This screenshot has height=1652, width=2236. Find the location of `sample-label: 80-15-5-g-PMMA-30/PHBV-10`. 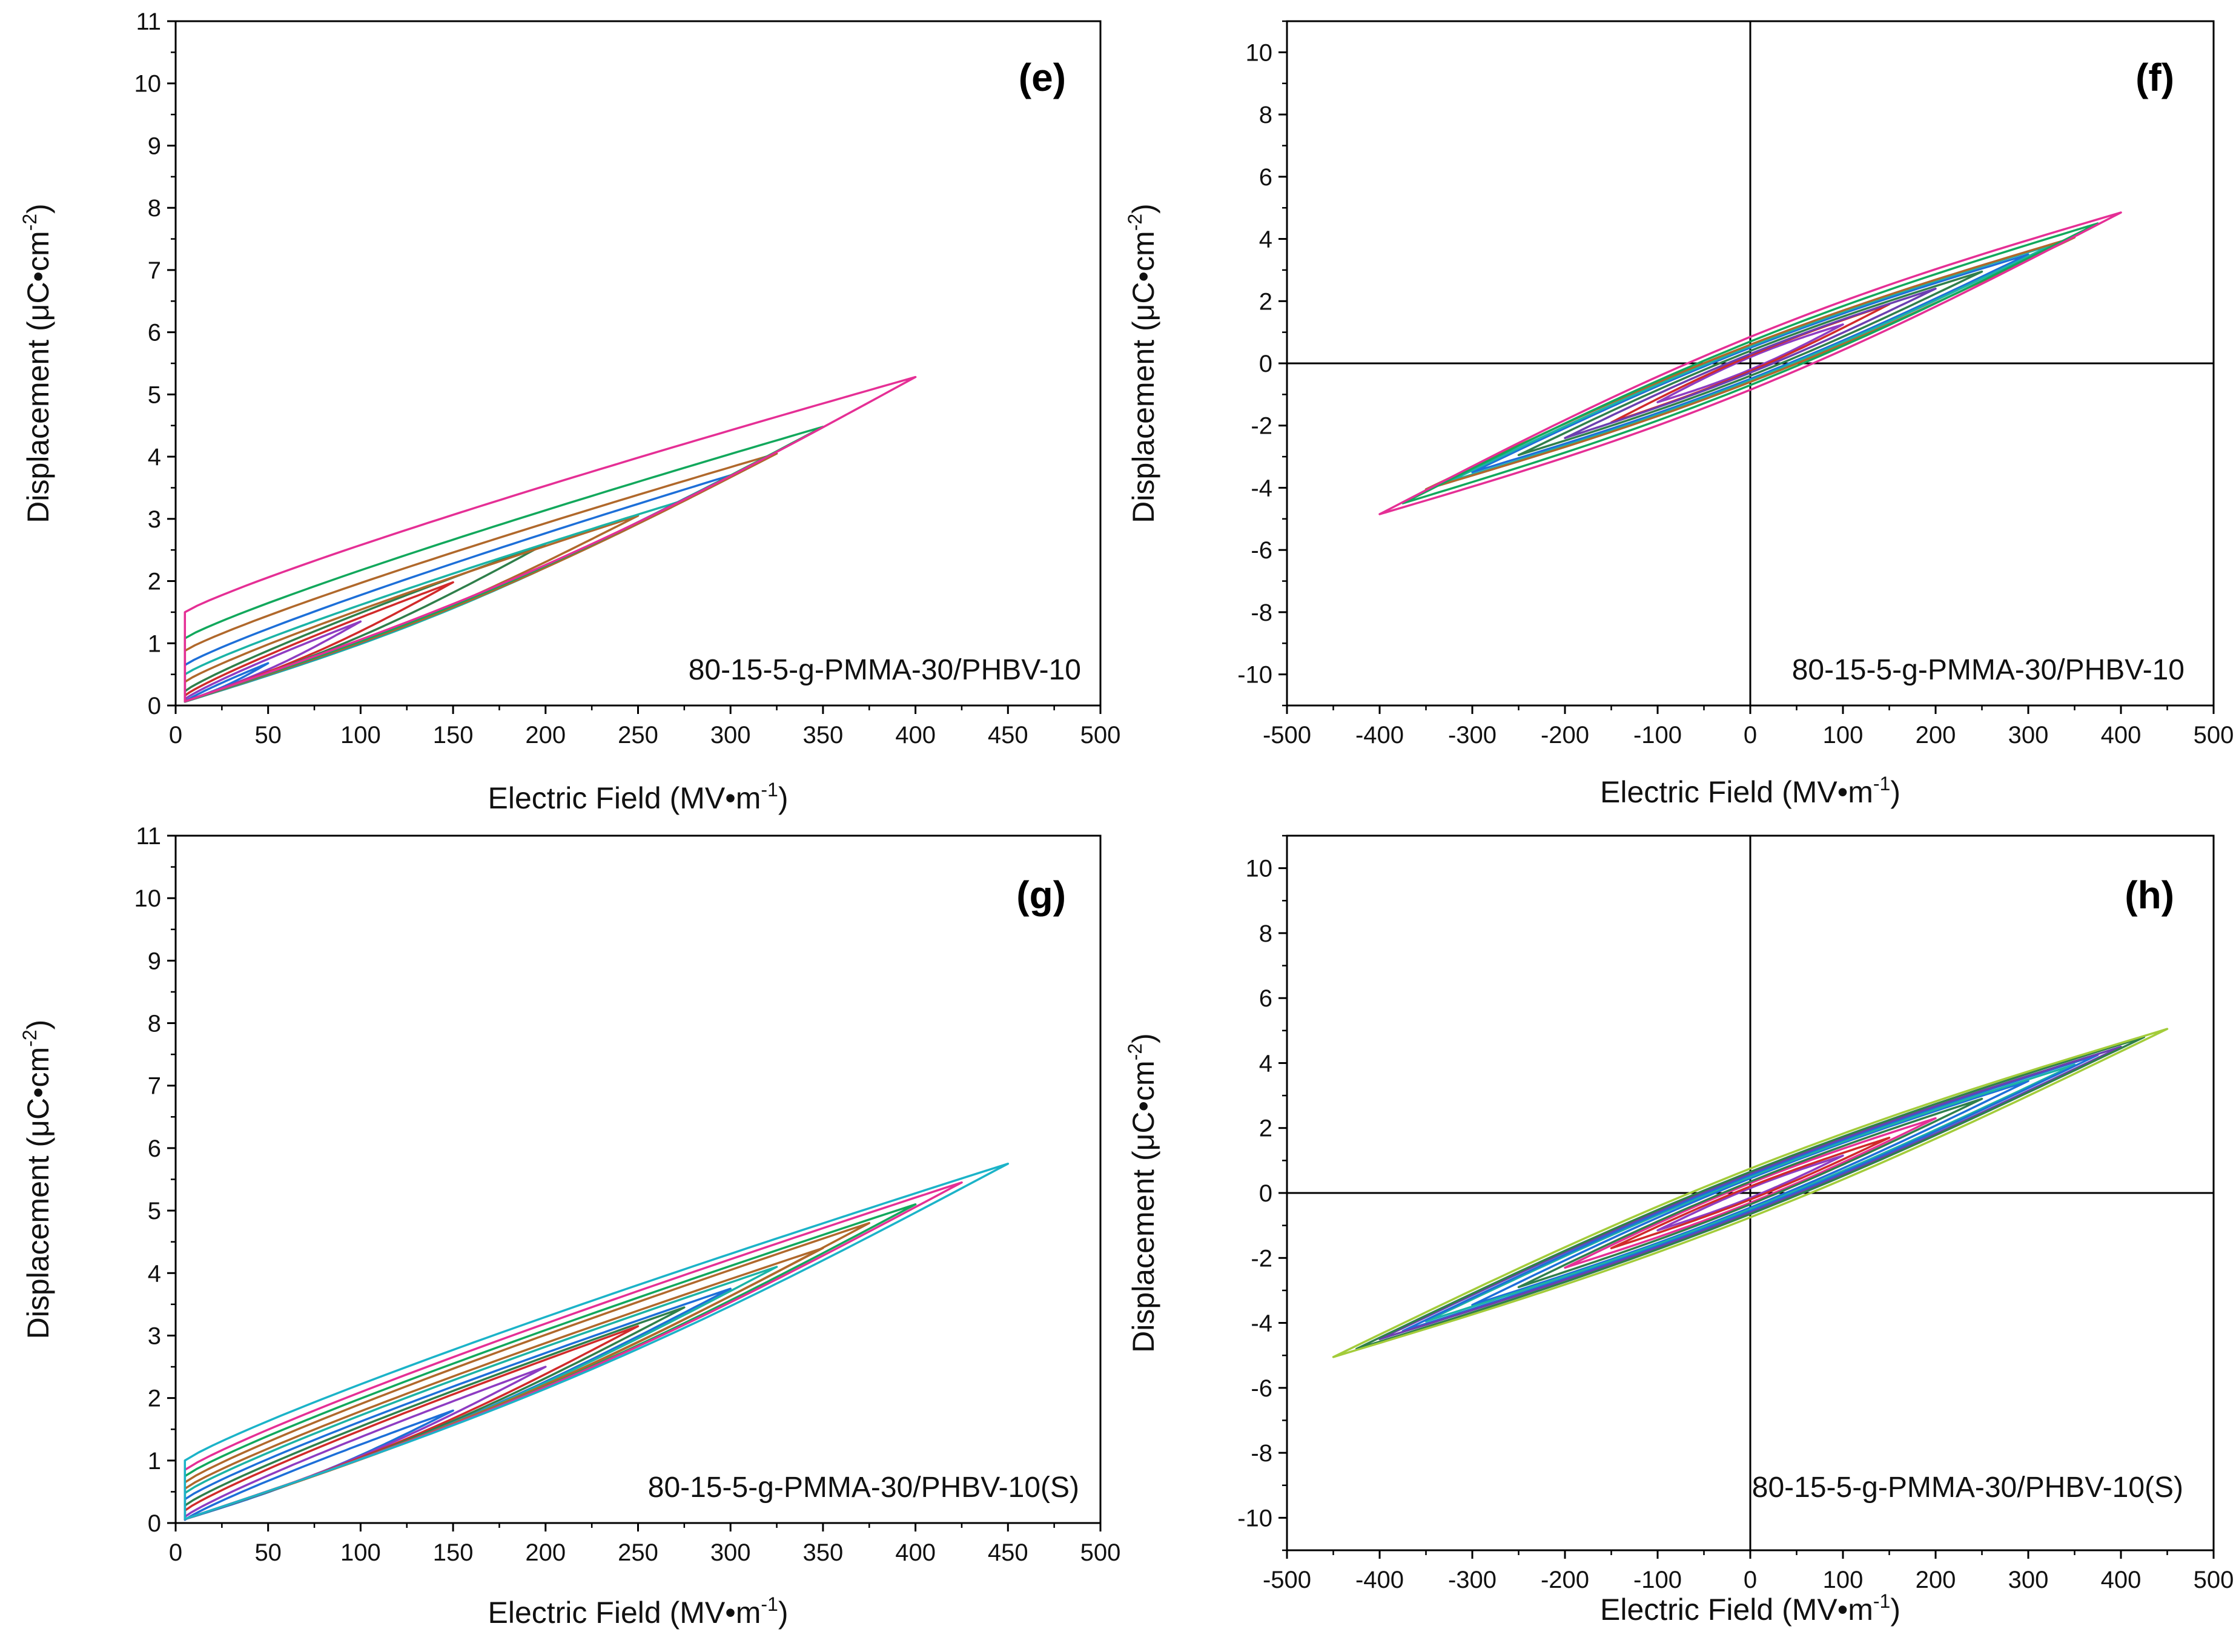

sample-label: 80-15-5-g-PMMA-30/PHBV-10 is located at coordinates (1988, 670).